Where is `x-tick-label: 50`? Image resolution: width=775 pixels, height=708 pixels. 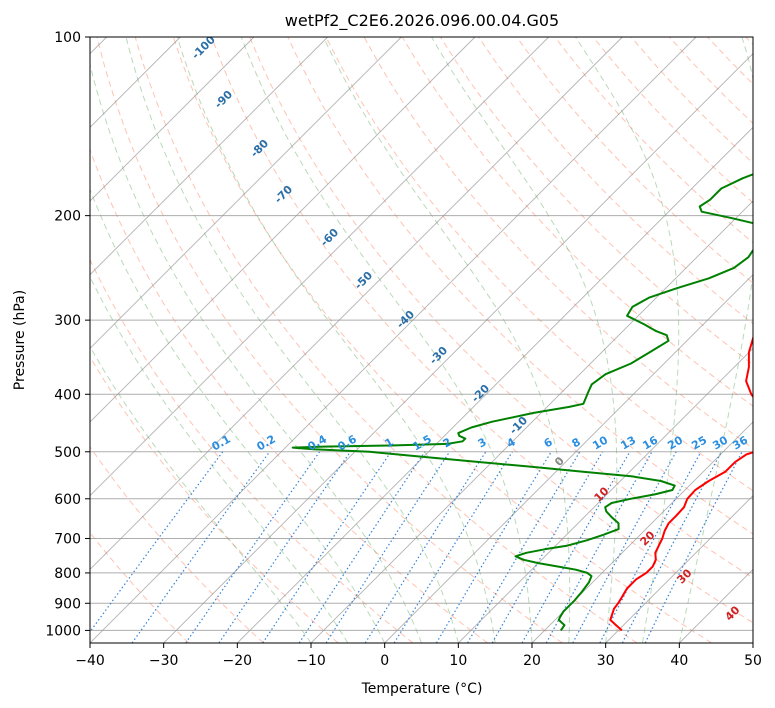
x-tick-label: 50 is located at coordinates (753, 661).